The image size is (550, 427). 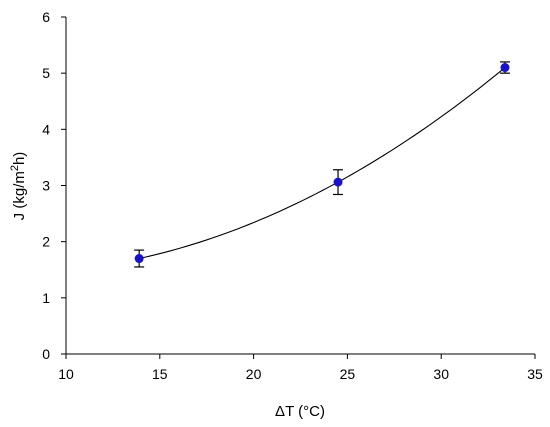 What do you see at coordinates (46, 298) in the screenshot?
I see `y-tick-label: 1` at bounding box center [46, 298].